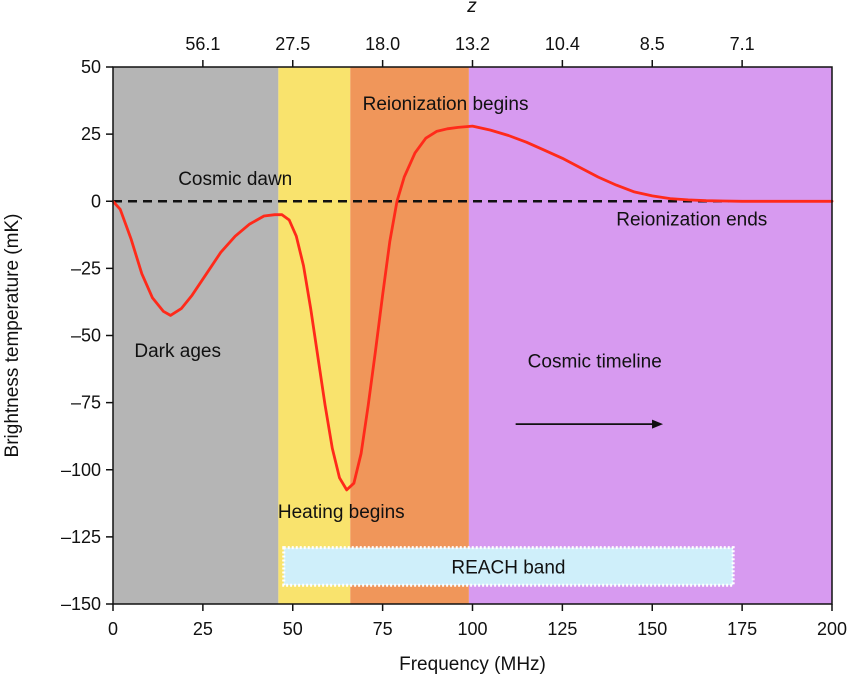 The height and width of the screenshot is (681, 850). I want to click on y-tick-label: –125, so click(81, 537).